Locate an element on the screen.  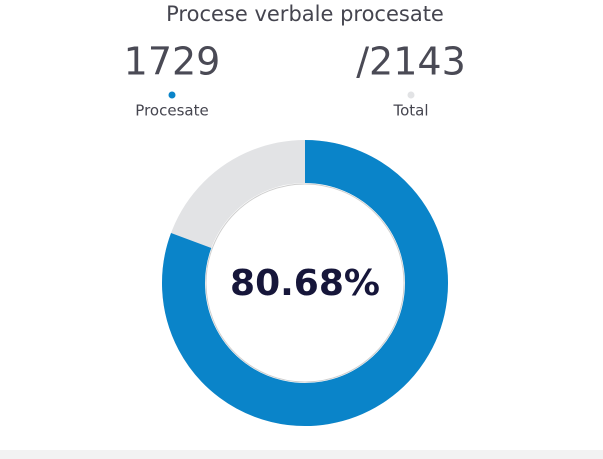
legend-label: Total is located at coordinates (410, 111).